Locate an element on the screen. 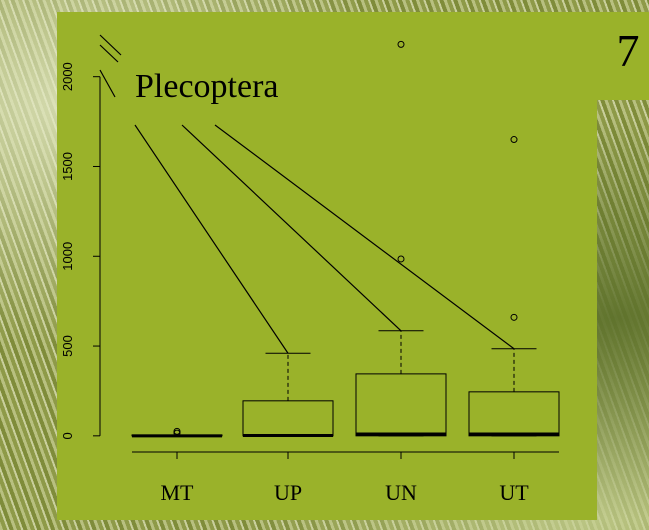  x-tick-label: MT is located at coordinates (178, 492).